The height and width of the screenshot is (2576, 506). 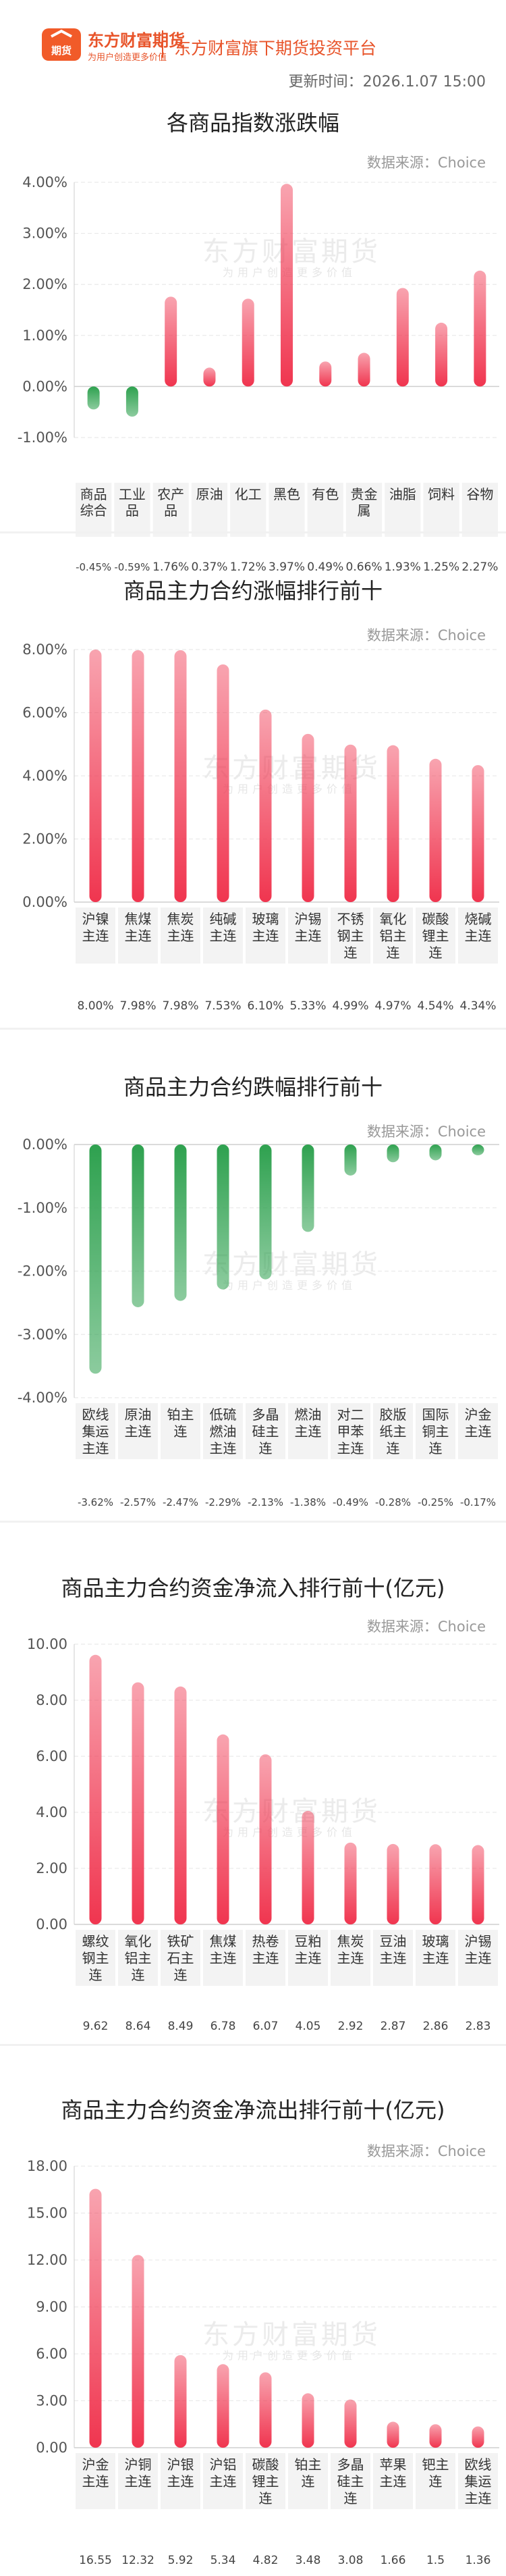 What do you see at coordinates (480, 494) in the screenshot?
I see `category-label: 谷物` at bounding box center [480, 494].